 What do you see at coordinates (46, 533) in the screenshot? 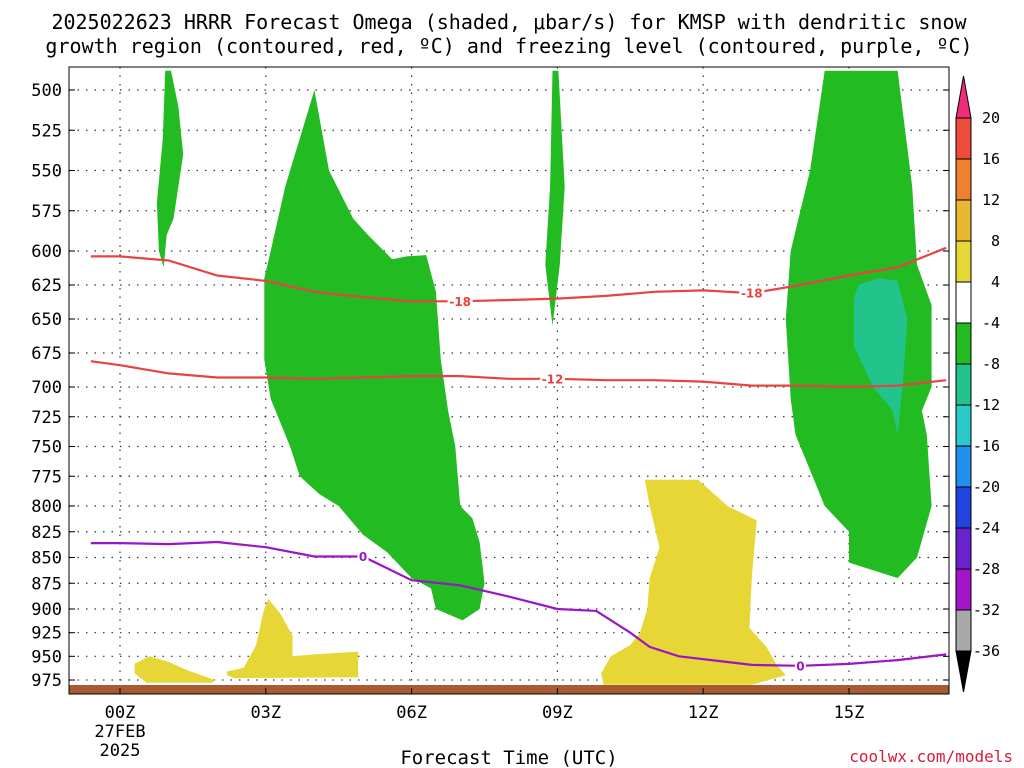
I see `y-tick-label: 825` at bounding box center [46, 533].